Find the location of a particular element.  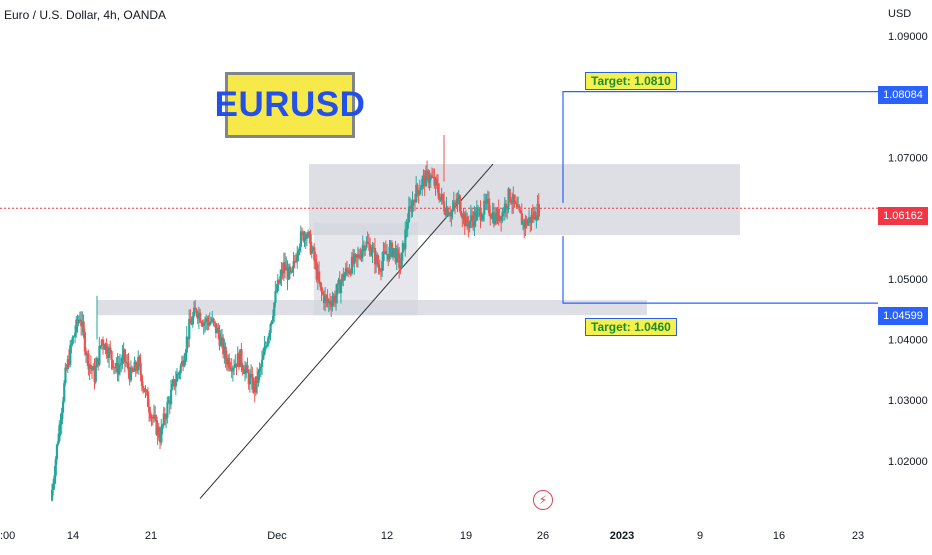

y-tick-label: 1.04000 is located at coordinates (908, 341).